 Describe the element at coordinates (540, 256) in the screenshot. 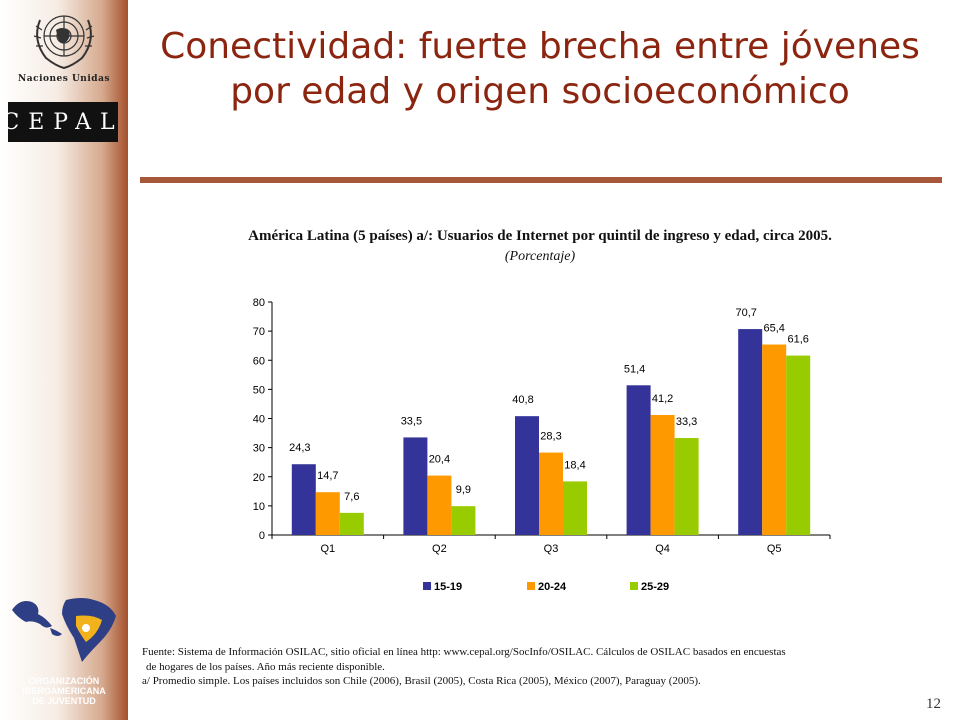

I see `chart-subtitle: (Porcentaje)` at that location.